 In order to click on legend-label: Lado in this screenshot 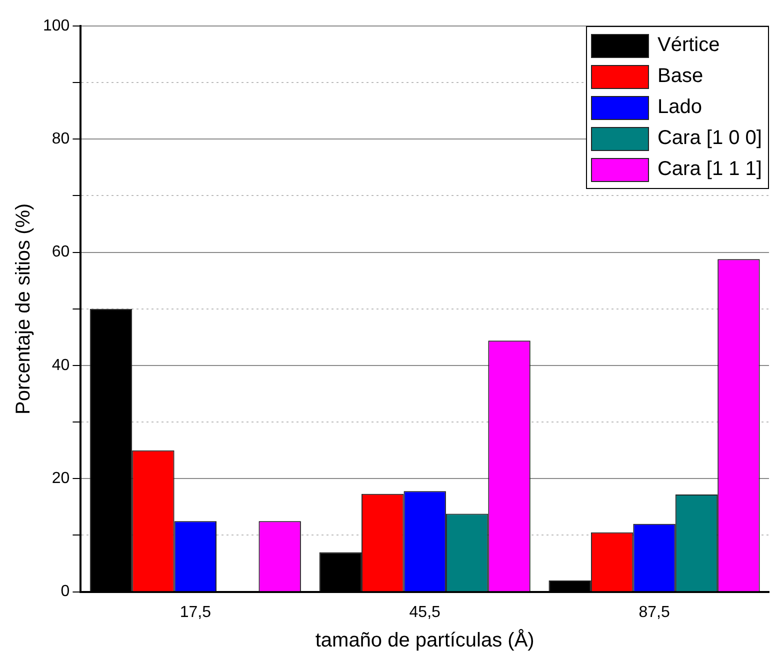, I will do `click(679, 107)`.